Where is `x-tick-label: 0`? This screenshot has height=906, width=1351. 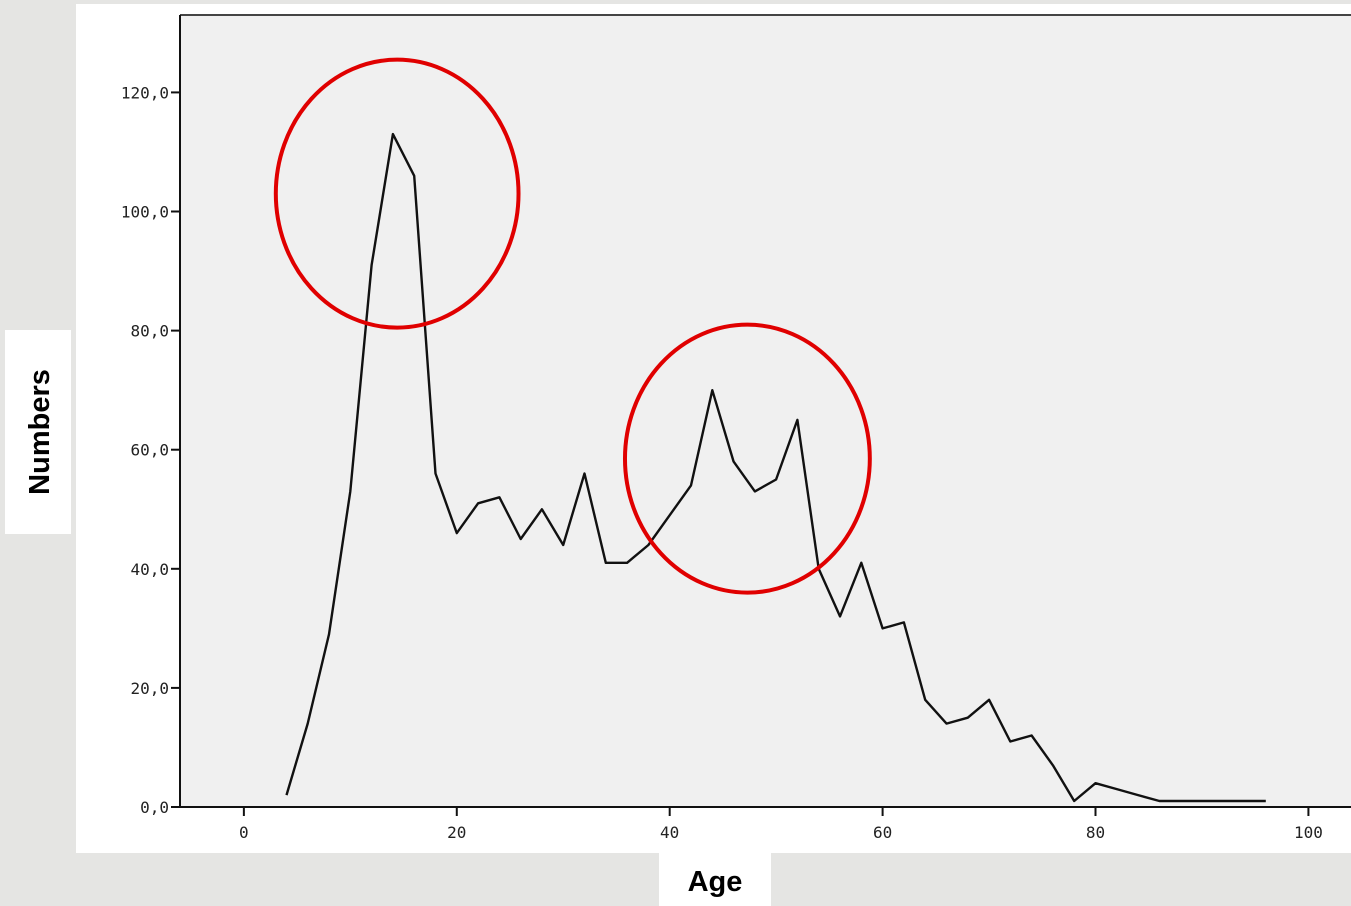 x-tick-label: 0 is located at coordinates (244, 832).